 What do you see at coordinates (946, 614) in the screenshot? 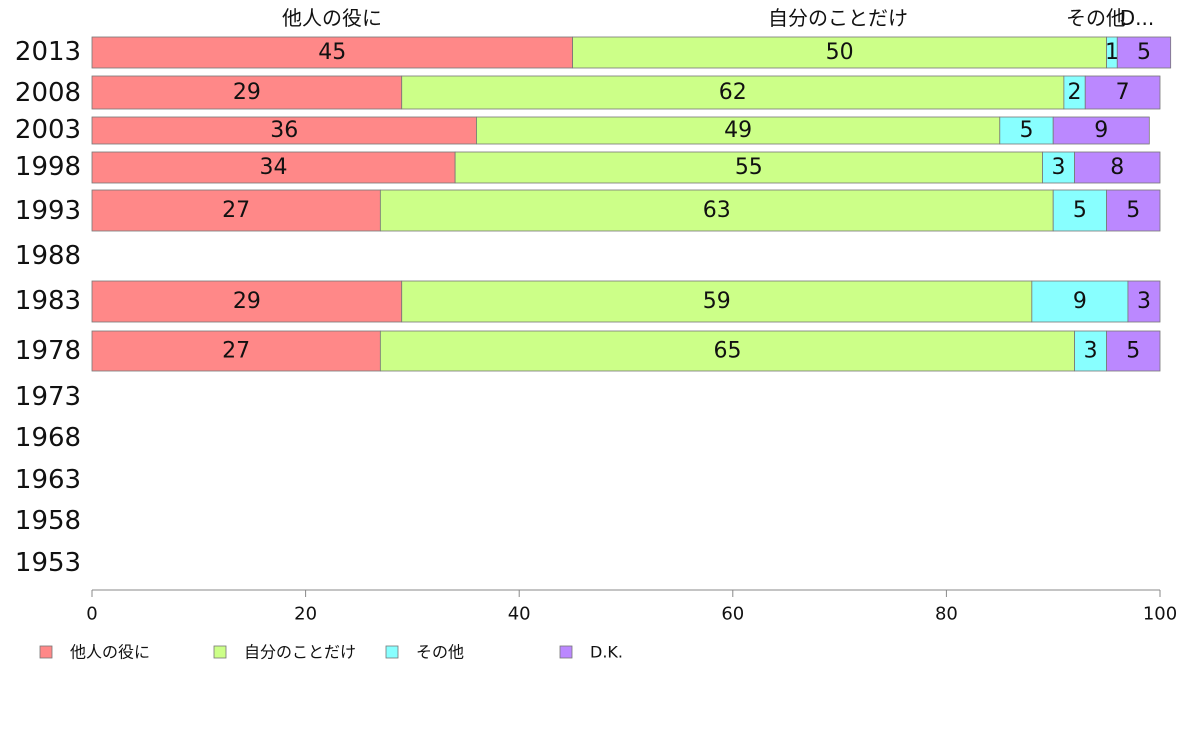
I see `x-tick-label: 80` at bounding box center [946, 614].